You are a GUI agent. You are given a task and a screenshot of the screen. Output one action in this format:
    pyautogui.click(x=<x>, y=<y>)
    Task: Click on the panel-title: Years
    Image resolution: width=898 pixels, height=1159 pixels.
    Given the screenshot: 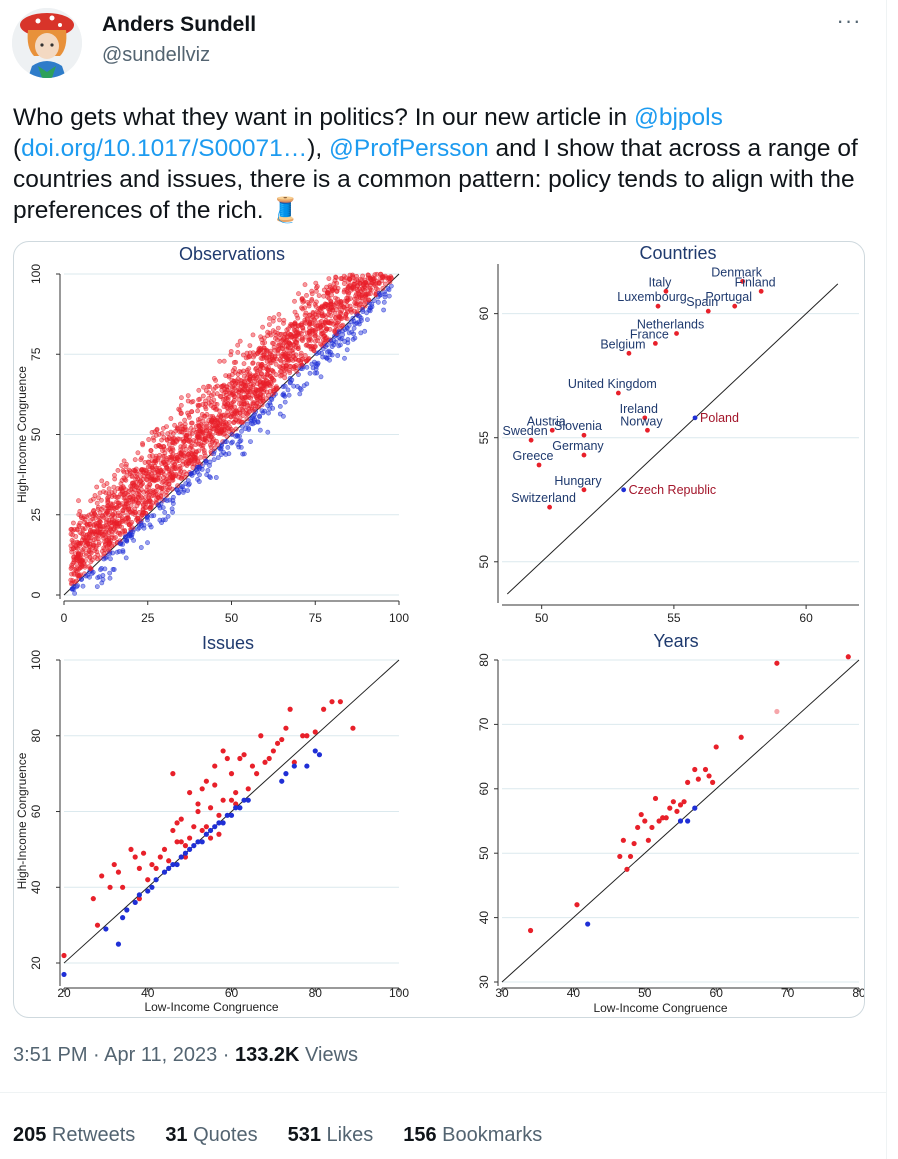 What is the action you would take?
    pyautogui.click(x=675, y=641)
    